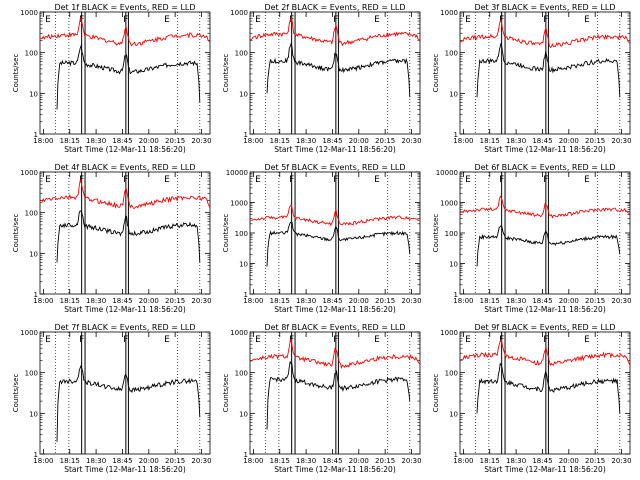  I want to click on panel-title: Det 7f BLACK = Events, RED = LLD, so click(124, 327).